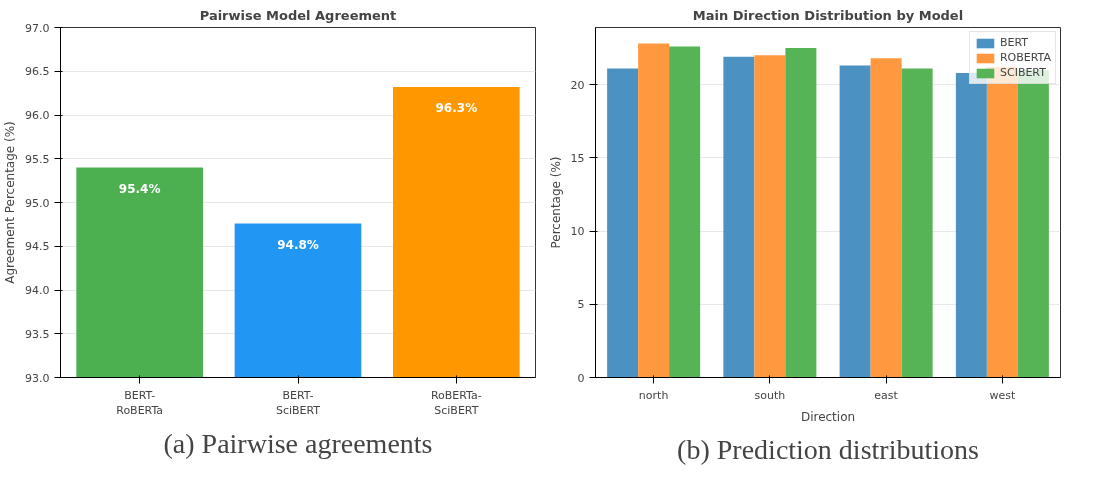 This screenshot has width=1114, height=488. Describe the element at coordinates (140, 403) in the screenshot. I see `x-tick-label: BERT- RoBERTa` at that location.